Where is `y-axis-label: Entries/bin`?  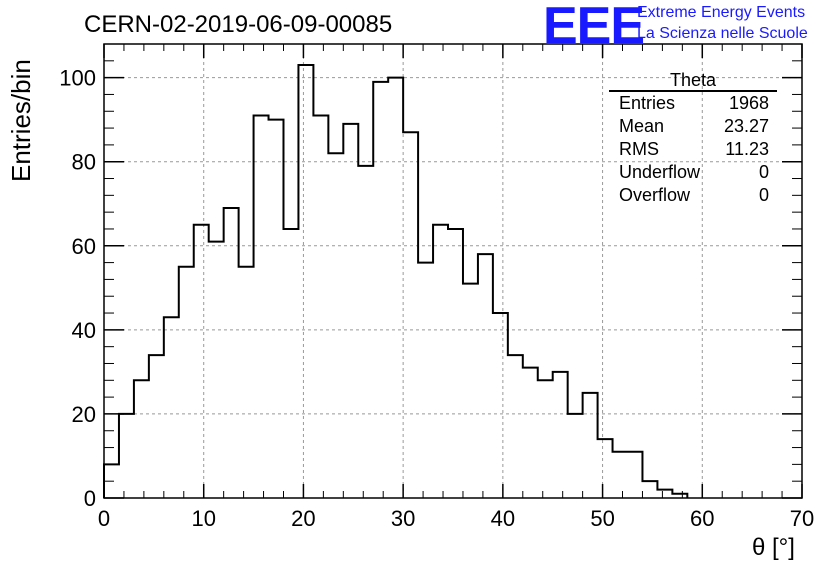
y-axis-label: Entries/bin is located at coordinates (21, 120).